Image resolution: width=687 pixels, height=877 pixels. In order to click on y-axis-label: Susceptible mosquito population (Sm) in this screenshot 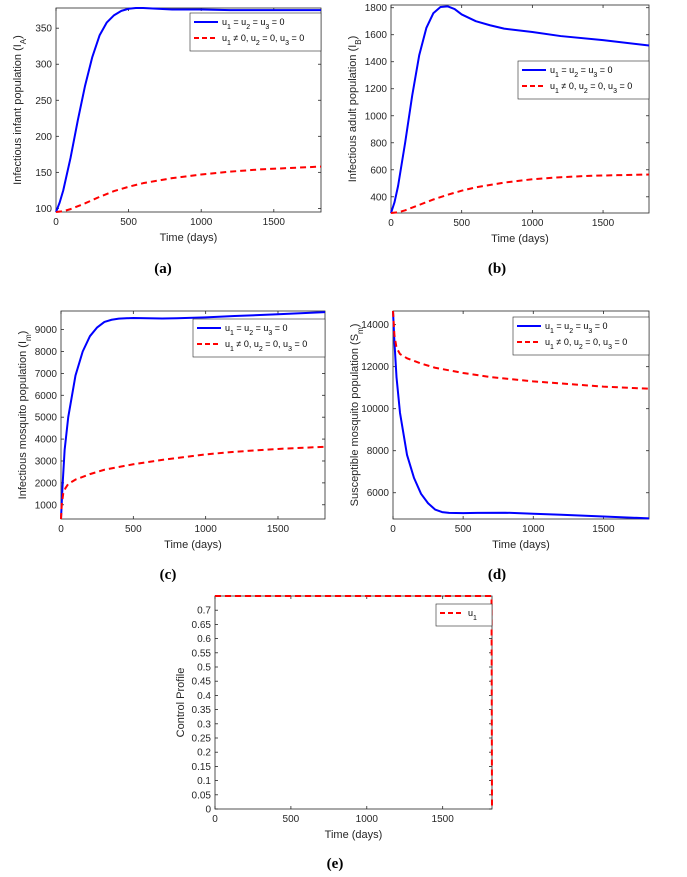, I will do `click(357, 415)`.